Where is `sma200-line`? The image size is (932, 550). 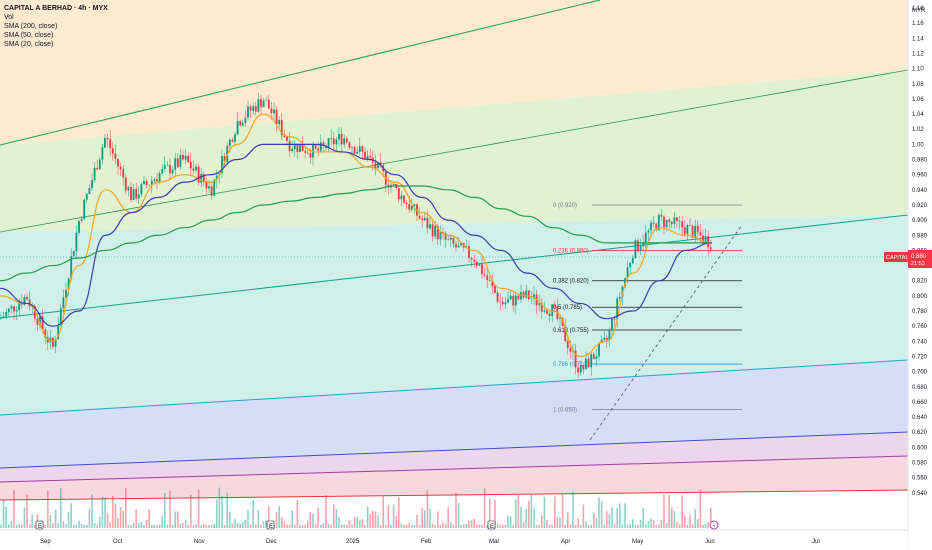 sma200-line is located at coordinates (356, 233).